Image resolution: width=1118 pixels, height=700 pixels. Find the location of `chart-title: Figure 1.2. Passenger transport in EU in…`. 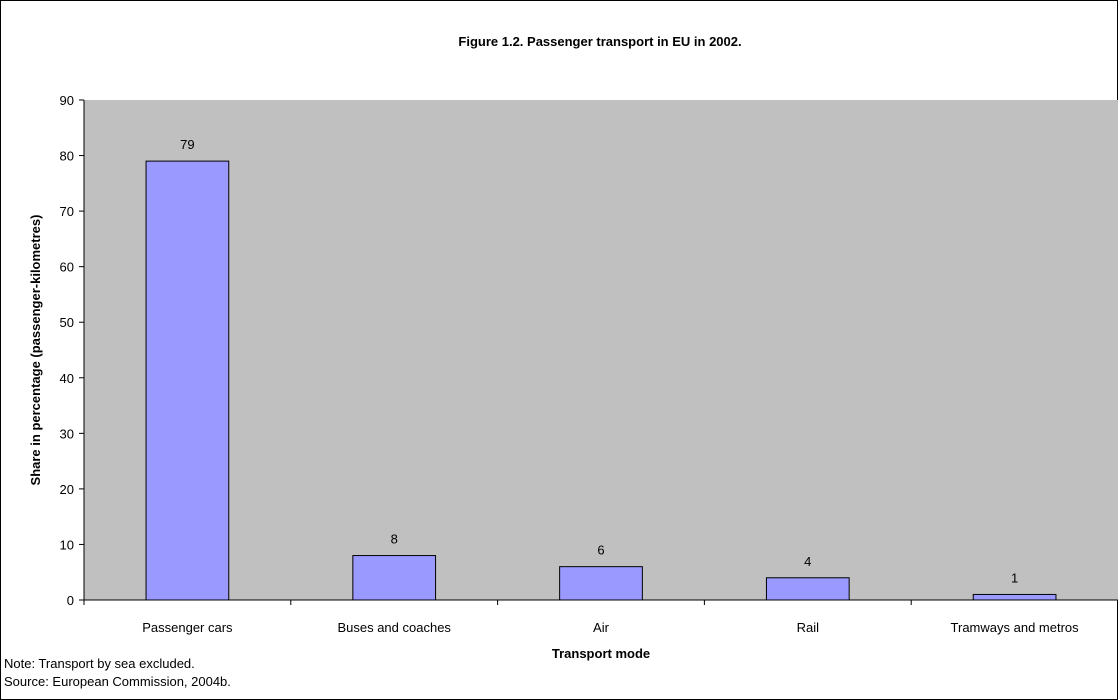

chart-title: Figure 1.2. Passenger transport in EU in… is located at coordinates (599, 41).